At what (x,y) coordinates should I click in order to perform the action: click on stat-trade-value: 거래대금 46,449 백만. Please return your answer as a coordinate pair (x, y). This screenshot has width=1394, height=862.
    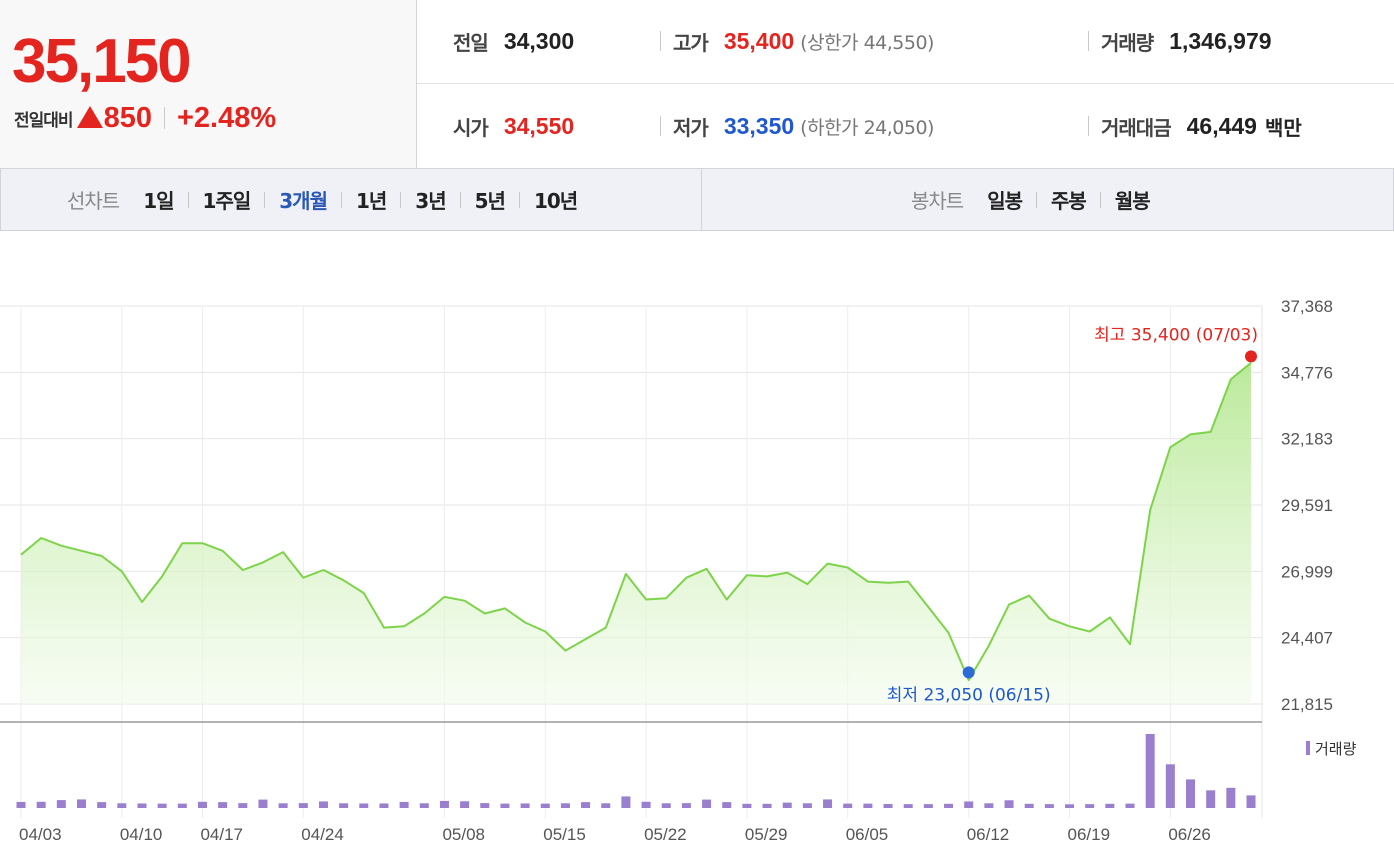
    Looking at the image, I should click on (1201, 126).